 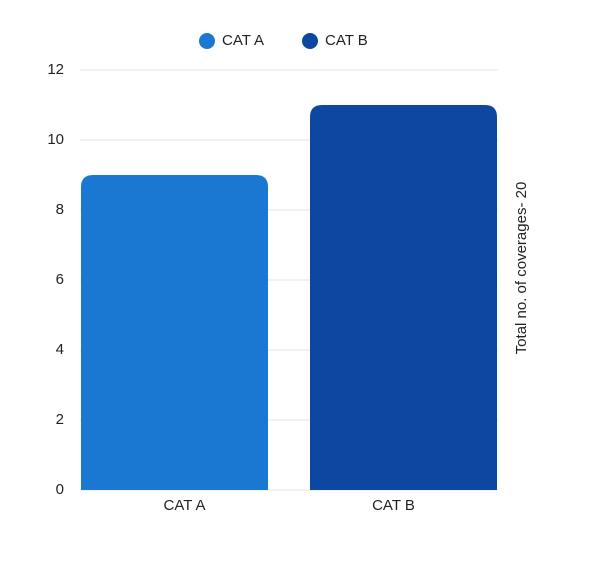 I want to click on x-tick-label: CAT A, so click(x=185, y=505).